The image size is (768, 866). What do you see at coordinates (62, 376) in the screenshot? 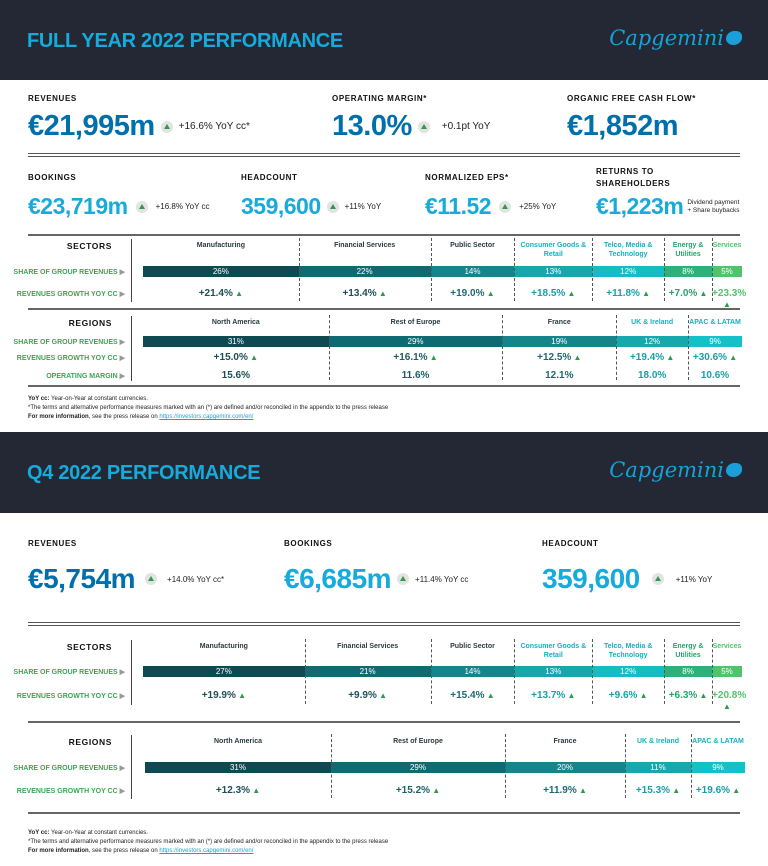
I see `row-label: OPERATING MARGIN` at bounding box center [62, 376].